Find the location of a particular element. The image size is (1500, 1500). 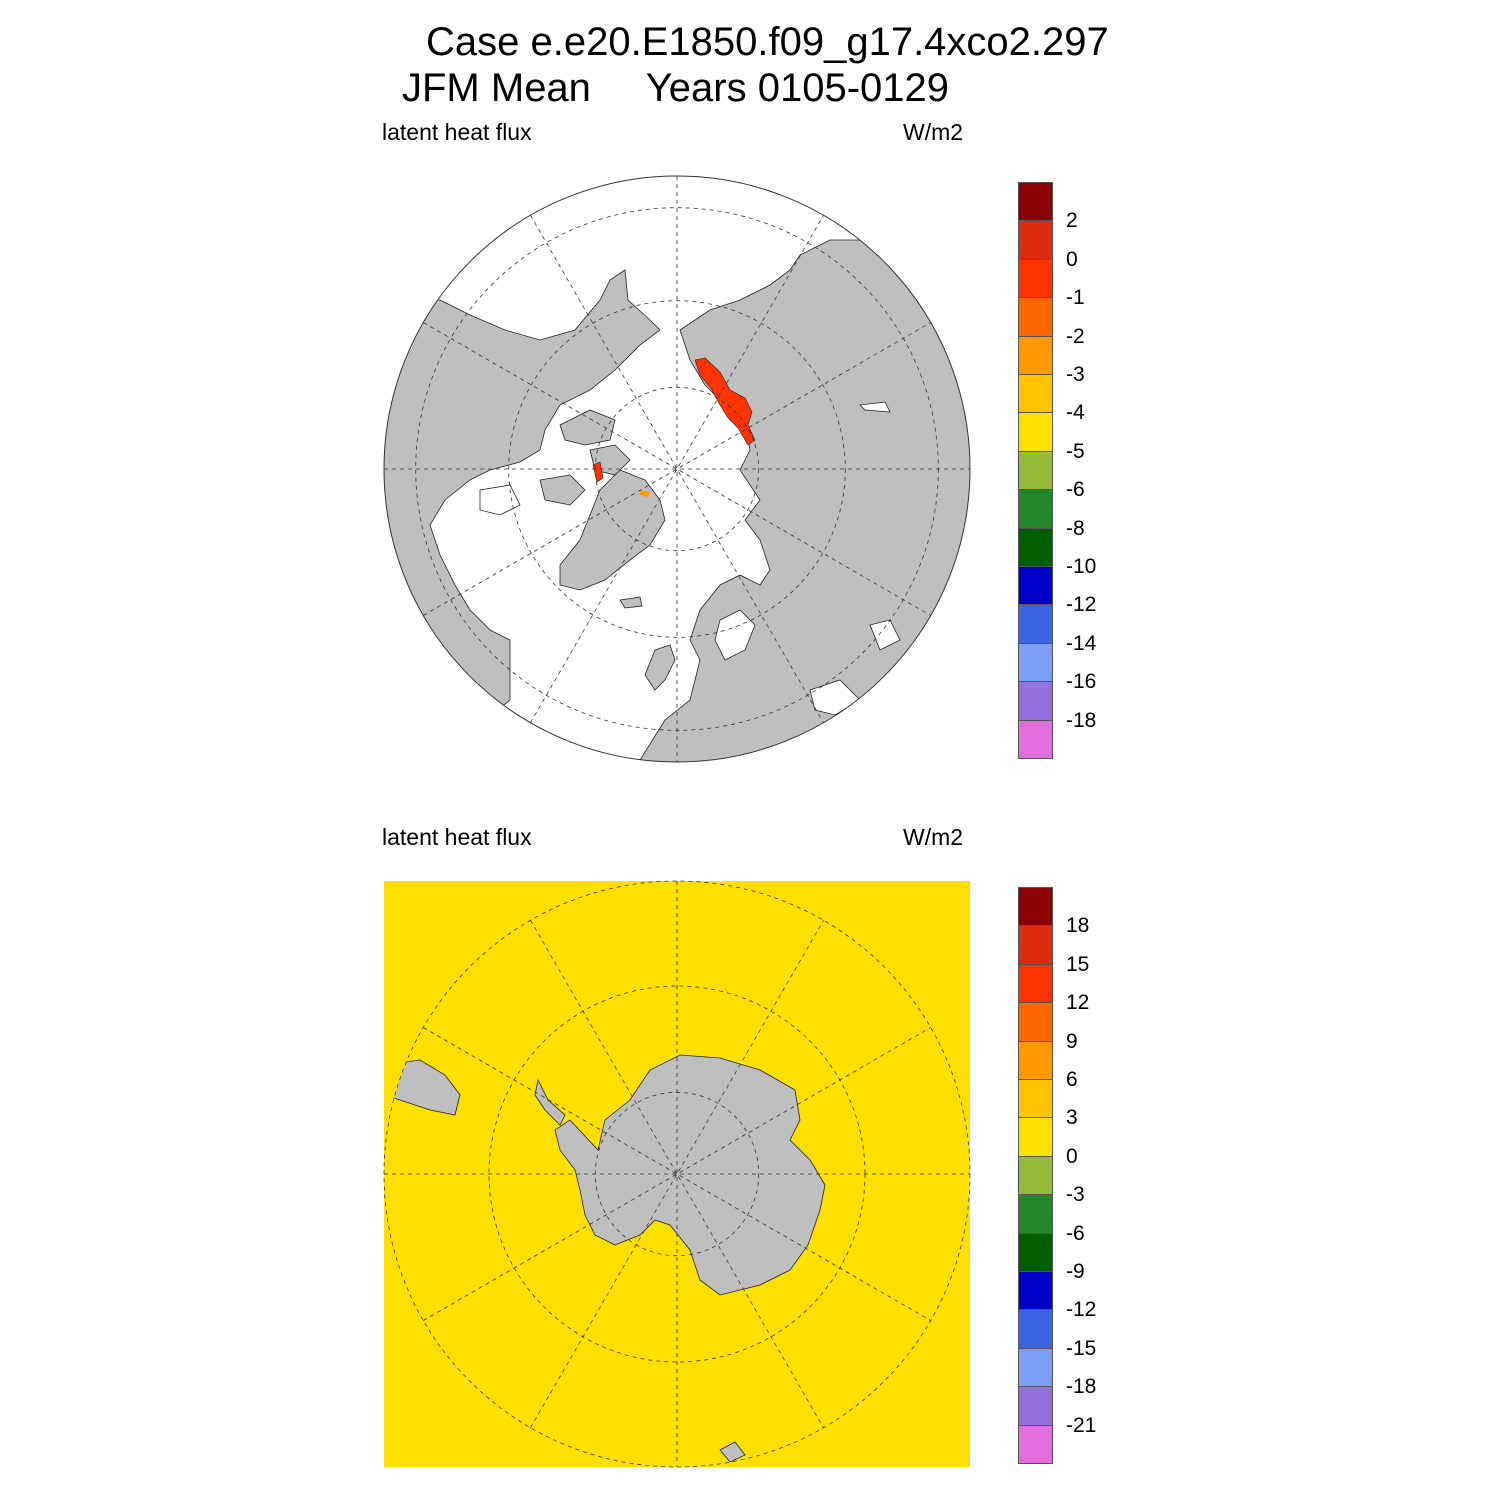

colorbar-tick-label: -2 is located at coordinates (1075, 336).